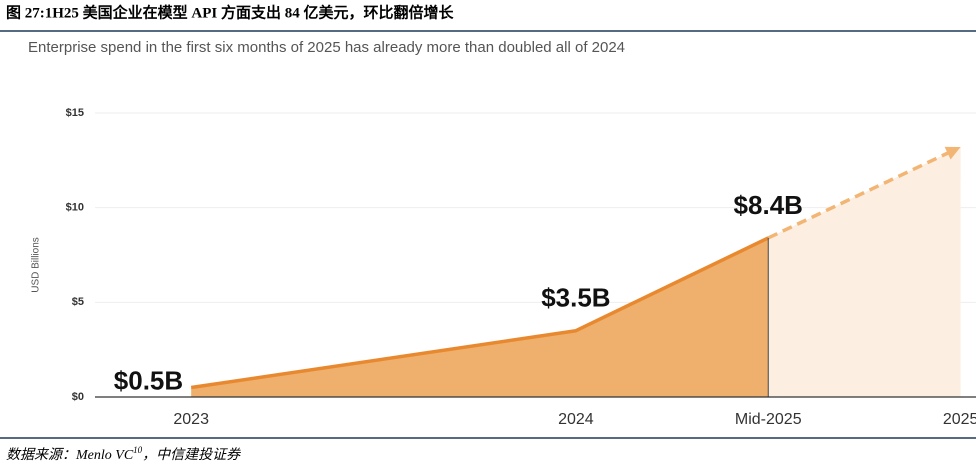 This screenshot has width=976, height=469. Describe the element at coordinates (36, 265) in the screenshot. I see `y-axis-label: USD Billions` at that location.